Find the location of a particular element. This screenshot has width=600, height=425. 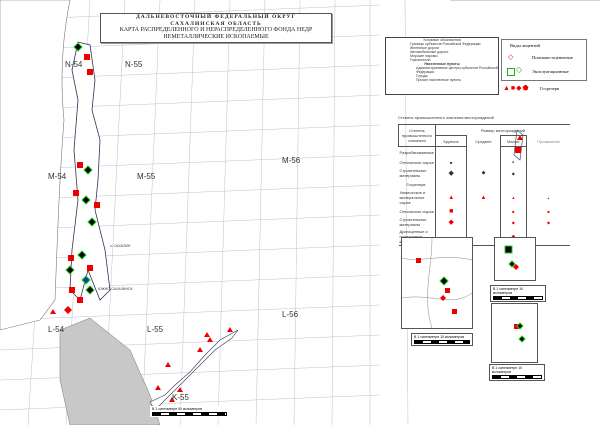

legend-settlements-title: Населенные пункты is located at coordinates (442, 64).